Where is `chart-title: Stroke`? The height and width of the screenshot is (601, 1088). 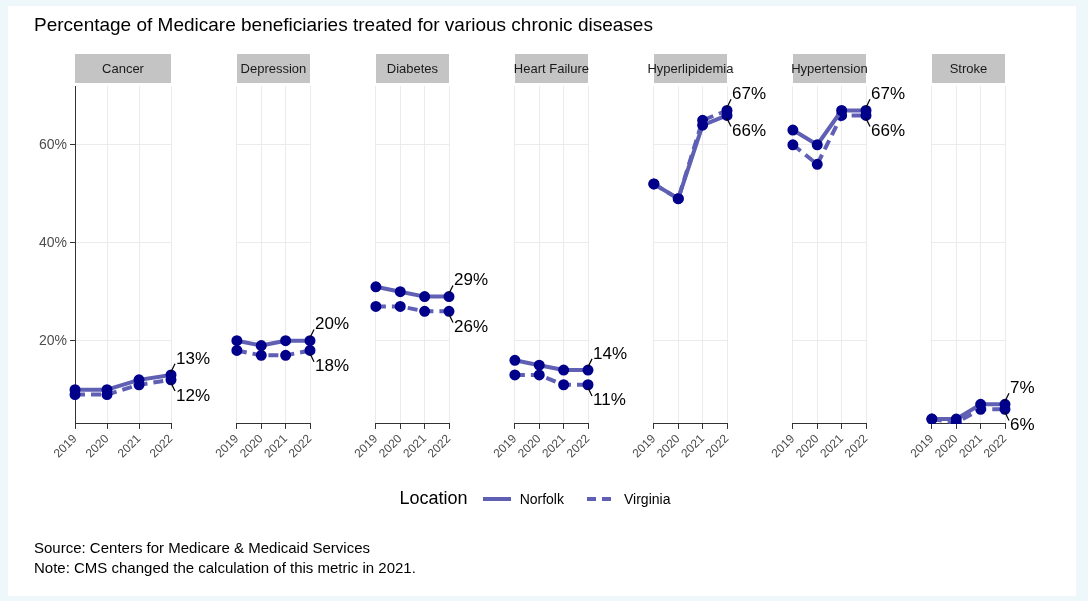 chart-title: Stroke is located at coordinates (968, 68).